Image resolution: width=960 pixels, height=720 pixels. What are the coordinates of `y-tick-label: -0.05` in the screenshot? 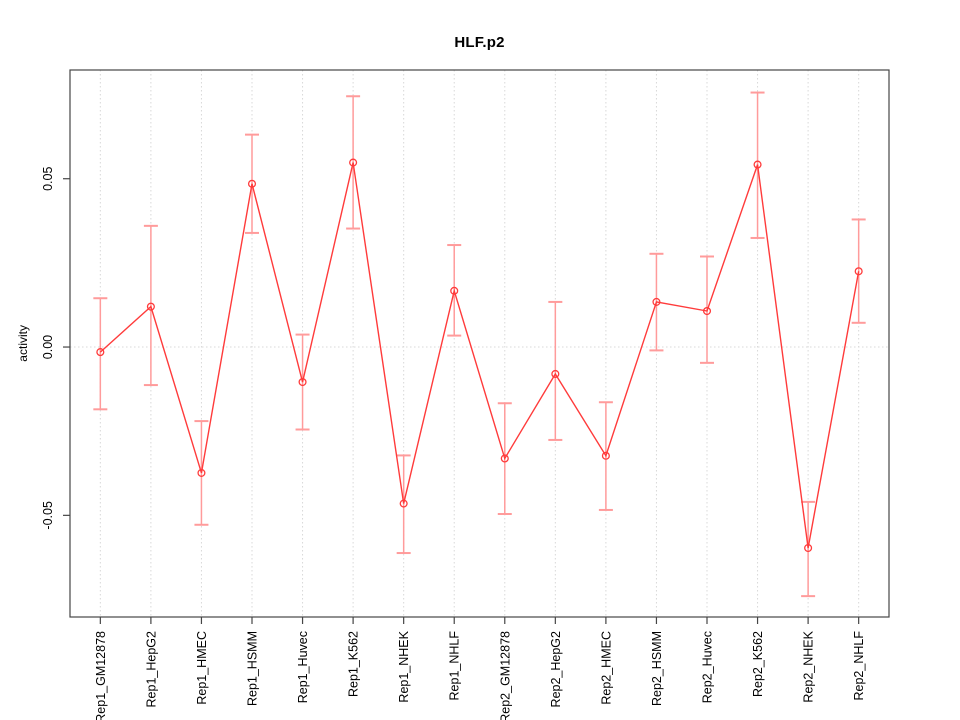 It's located at (48, 515).